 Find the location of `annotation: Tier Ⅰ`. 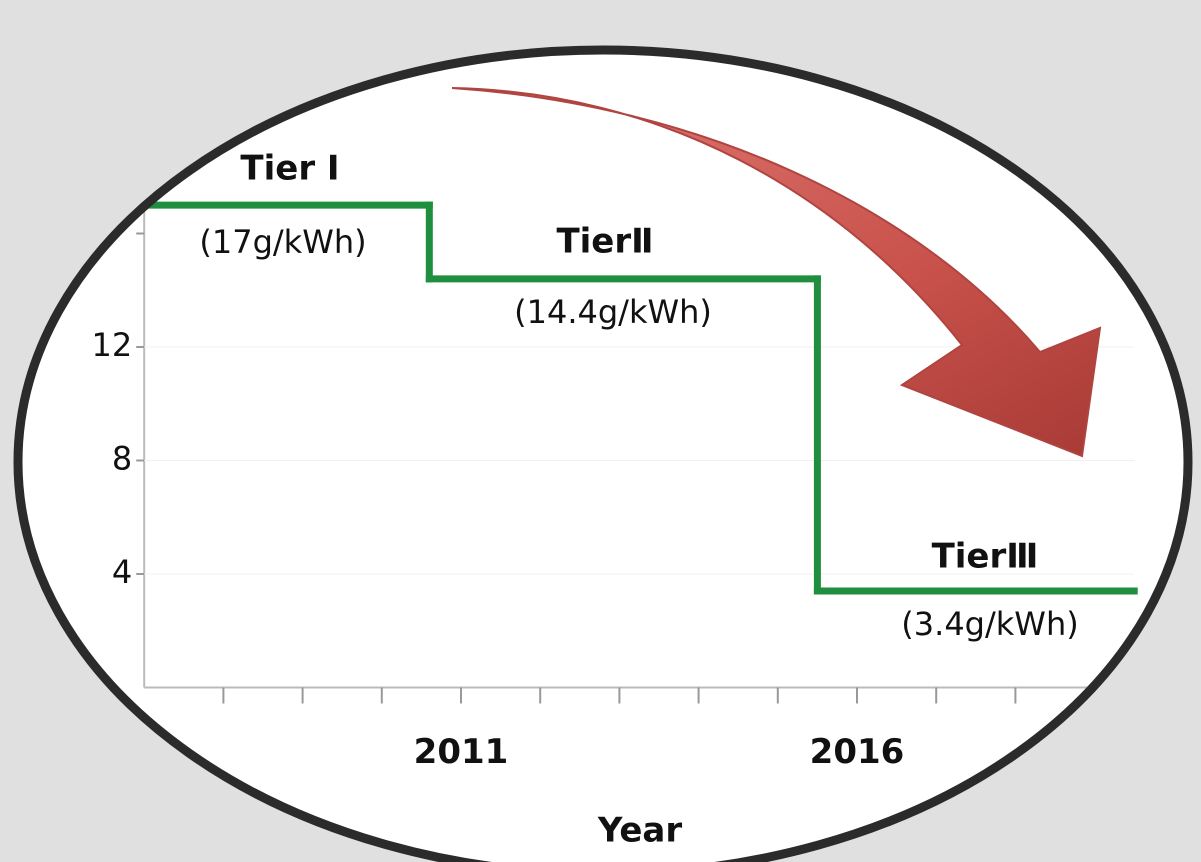

annotation: Tier Ⅰ is located at coordinates (289, 169).